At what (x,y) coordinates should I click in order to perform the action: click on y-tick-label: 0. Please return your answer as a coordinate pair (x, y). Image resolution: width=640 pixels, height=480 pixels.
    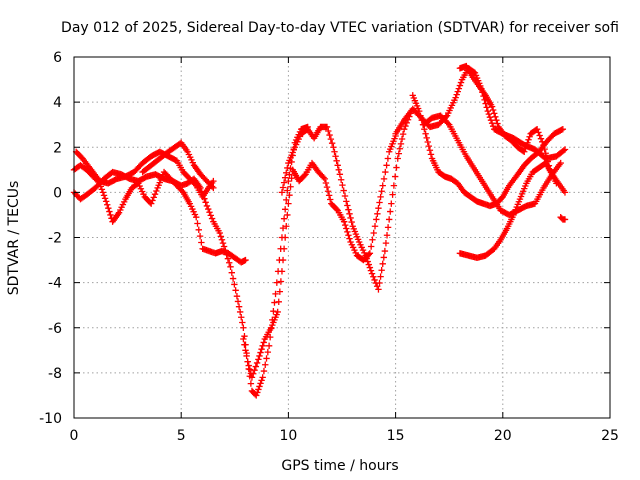
    Looking at the image, I should click on (57, 193).